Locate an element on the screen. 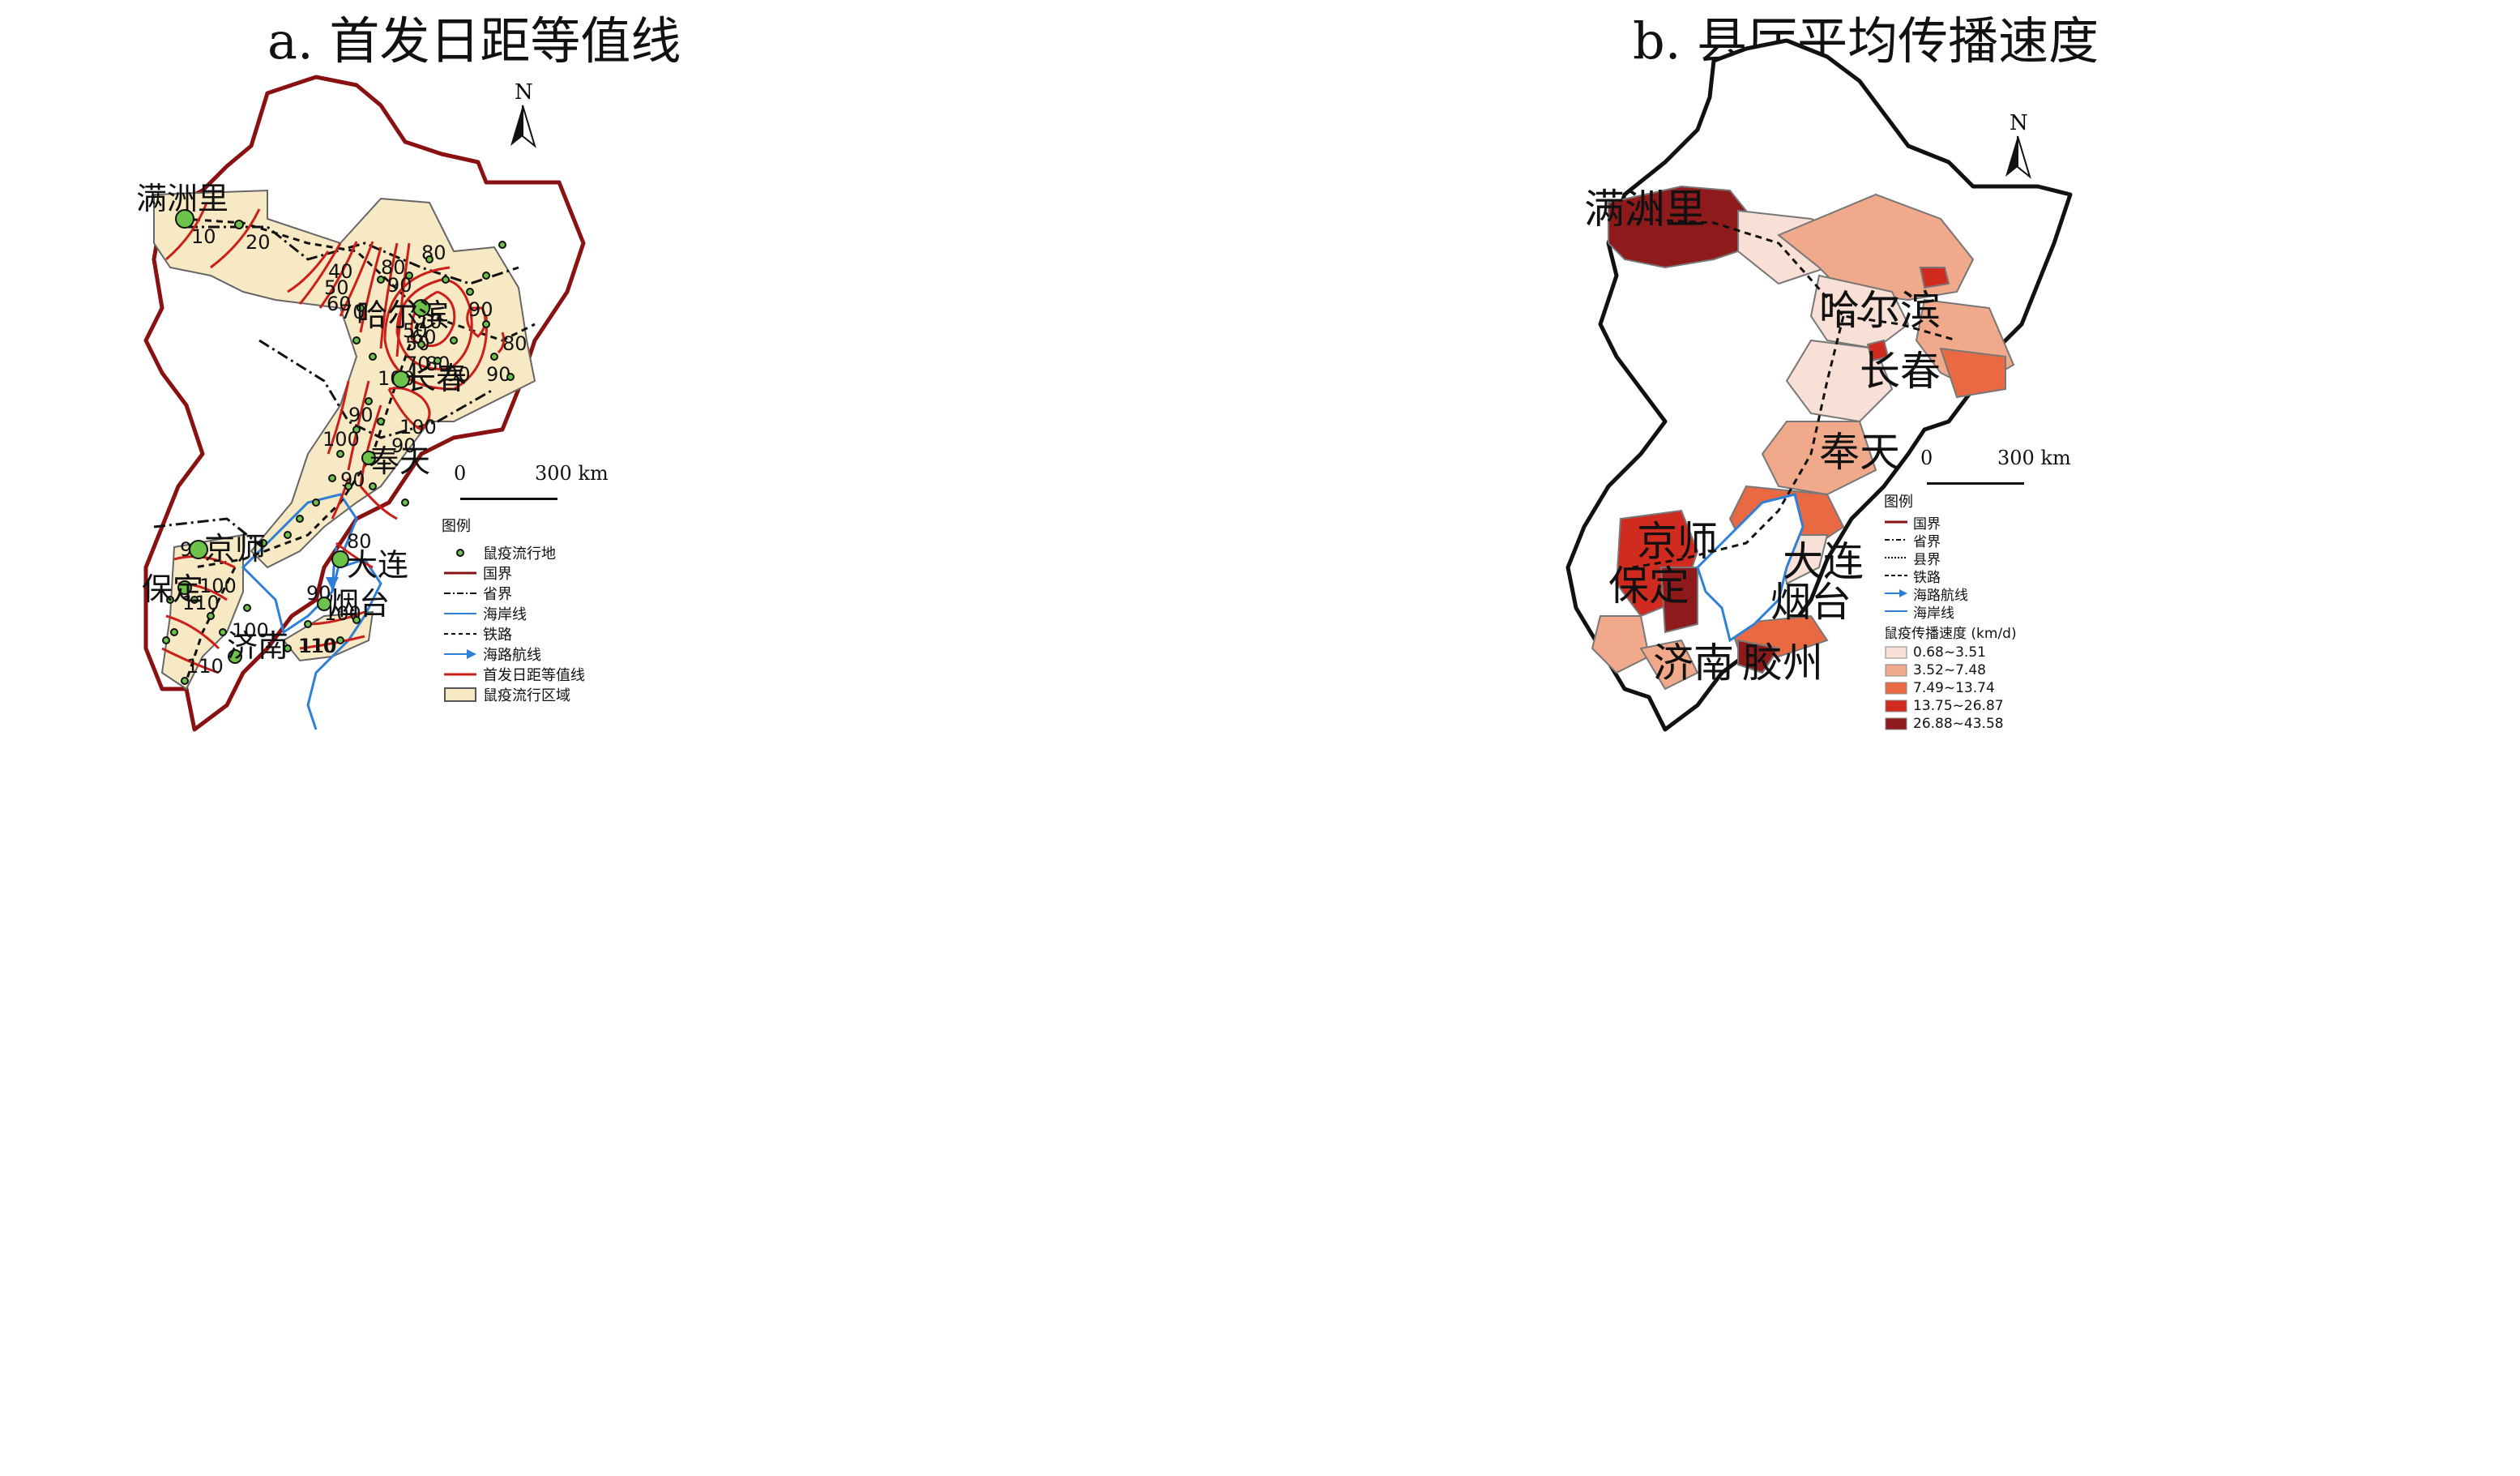 The width and height of the screenshot is (2520, 1476). legend-class-1: 3.52~7.48 is located at coordinates (1951, 670).